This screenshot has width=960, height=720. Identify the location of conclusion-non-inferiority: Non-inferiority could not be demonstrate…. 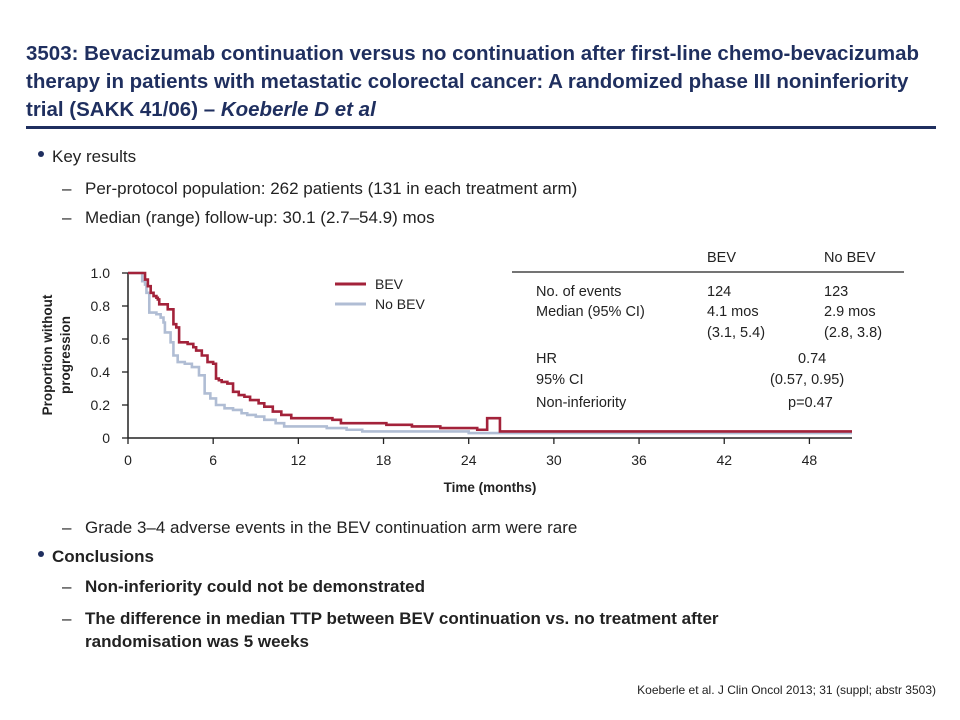
(255, 586).